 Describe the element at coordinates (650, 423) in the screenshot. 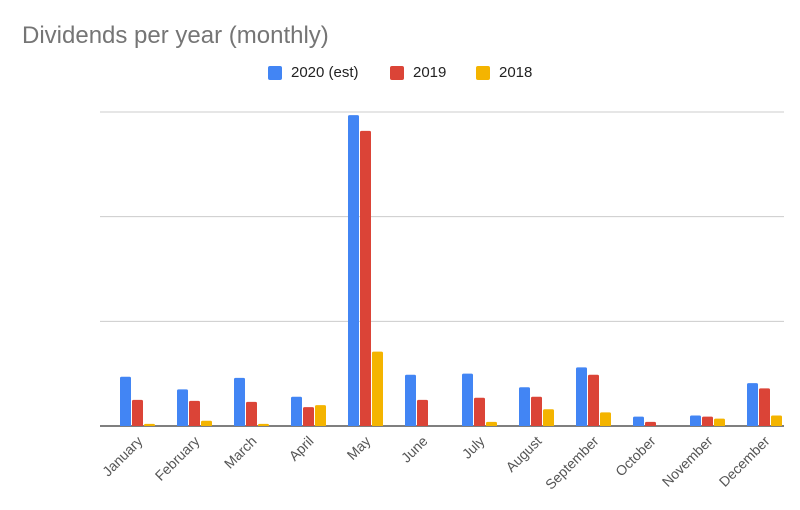

I see `bar-2019-october` at that location.